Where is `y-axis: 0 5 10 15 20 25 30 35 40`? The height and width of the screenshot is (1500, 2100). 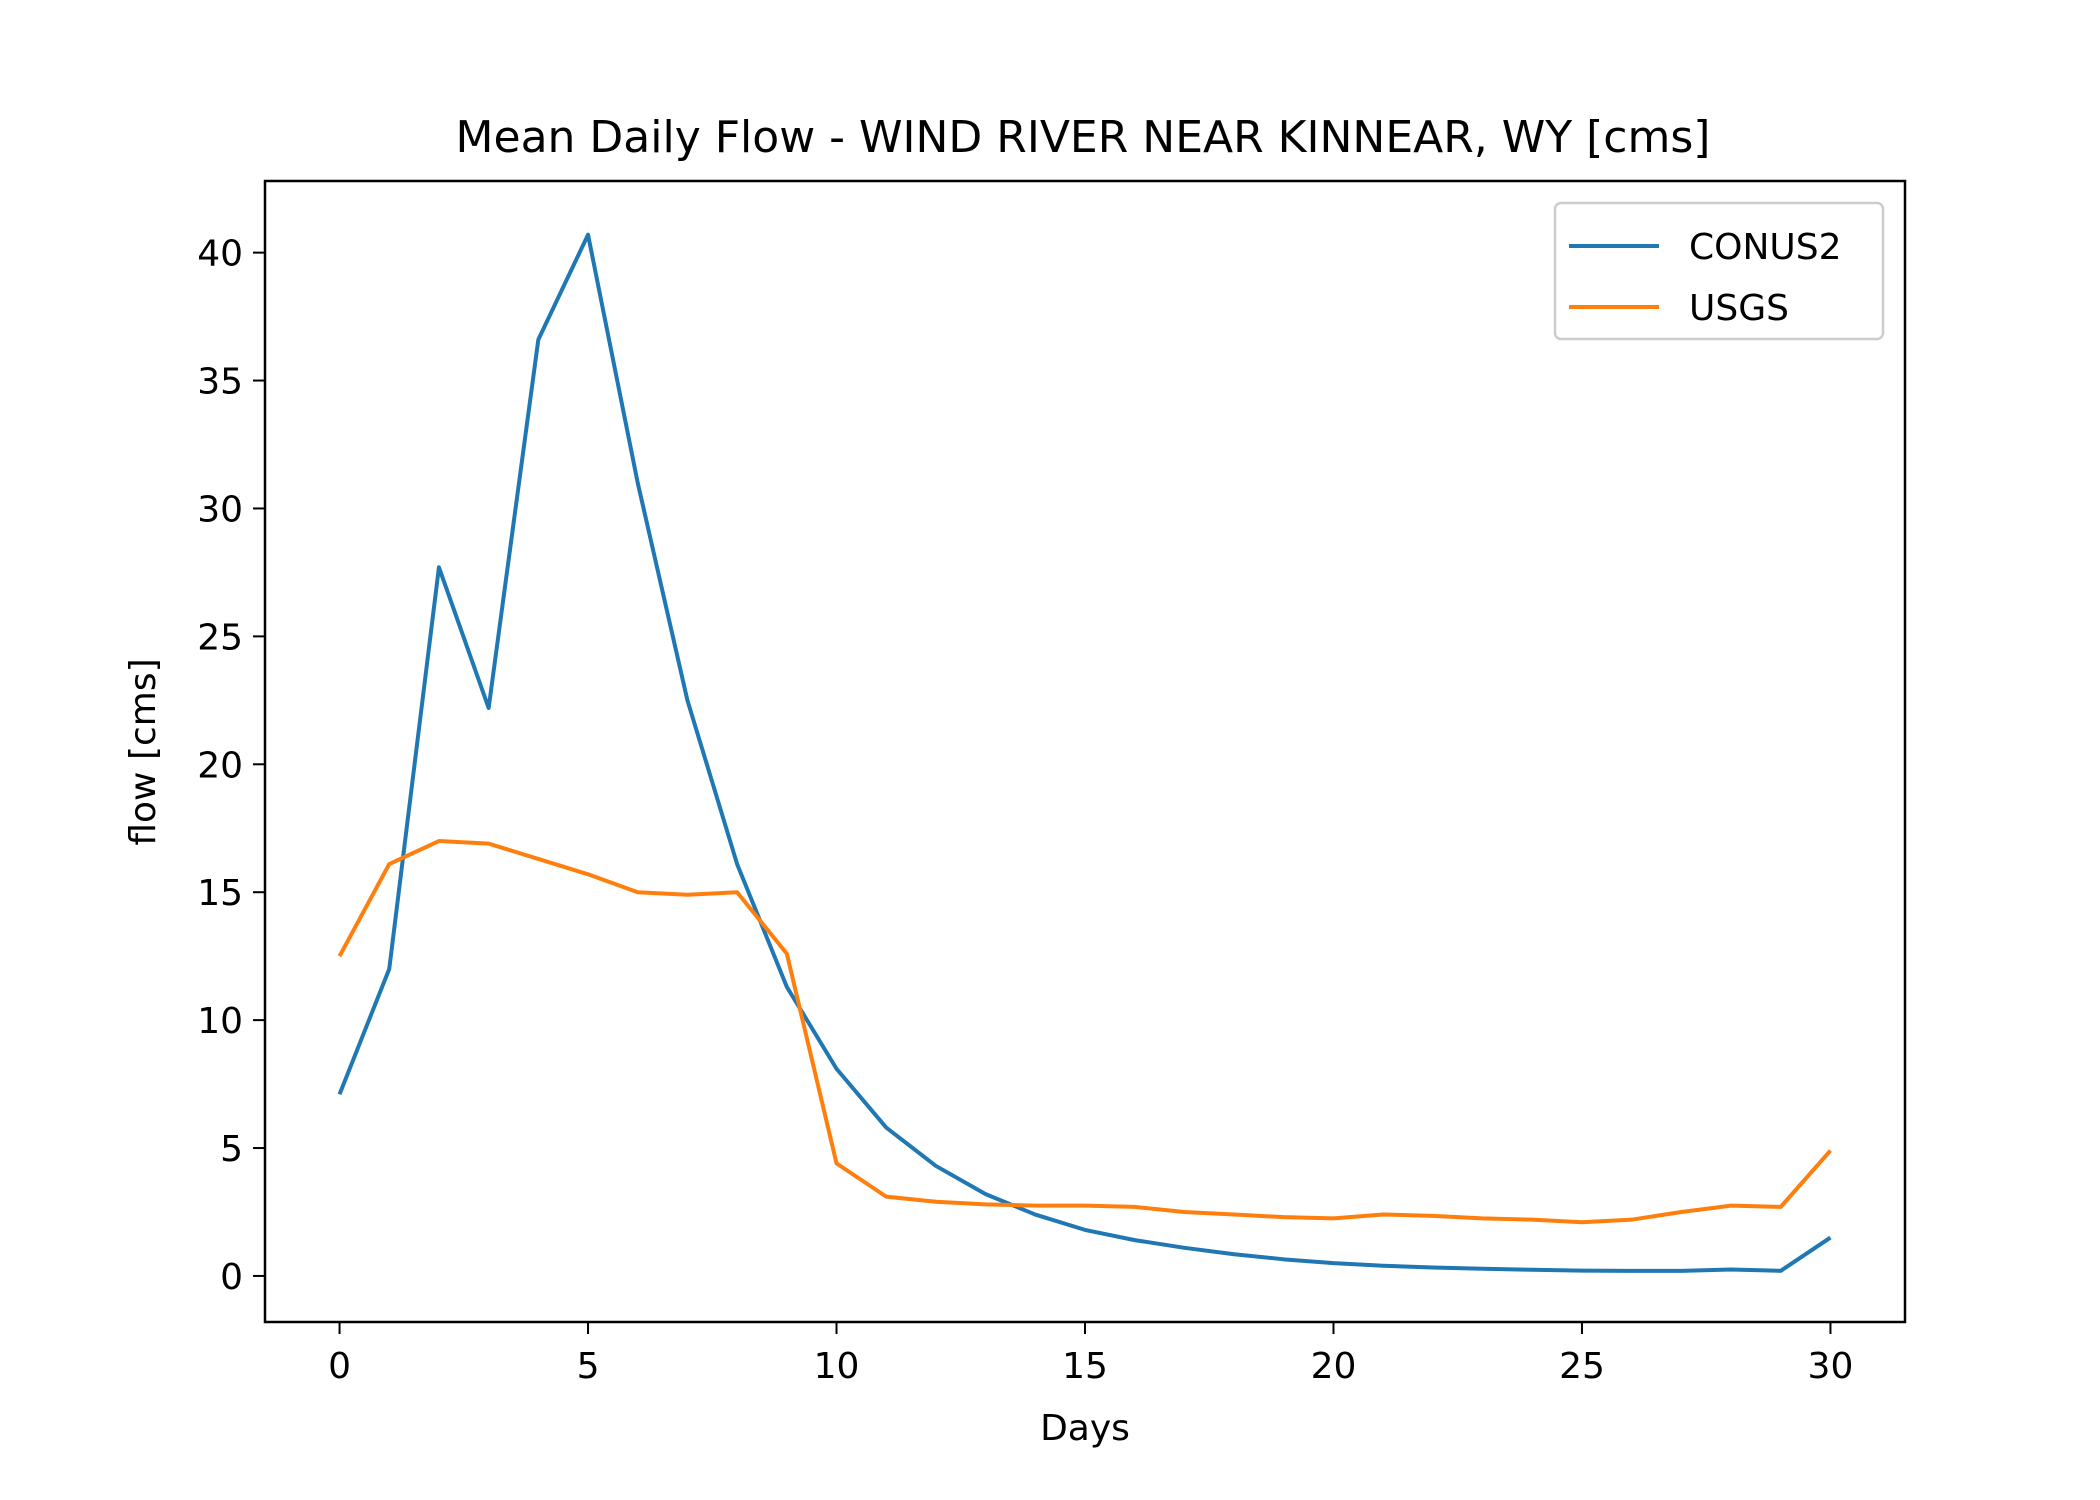 y-axis: 0 5 10 15 20 25 30 35 40 is located at coordinates (231, 766).